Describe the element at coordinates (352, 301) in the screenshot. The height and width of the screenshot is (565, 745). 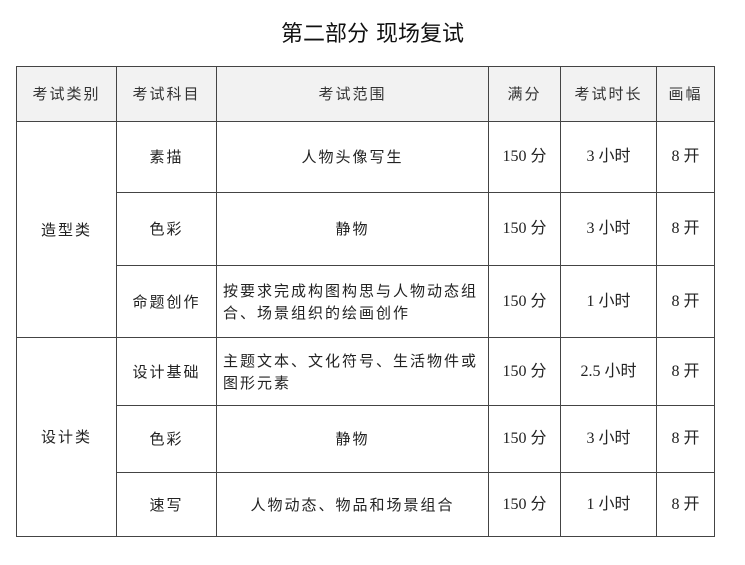
I see `scope-cell: 按要求完成构图构思与人物动态组合、场景组织的绘画创作` at that location.